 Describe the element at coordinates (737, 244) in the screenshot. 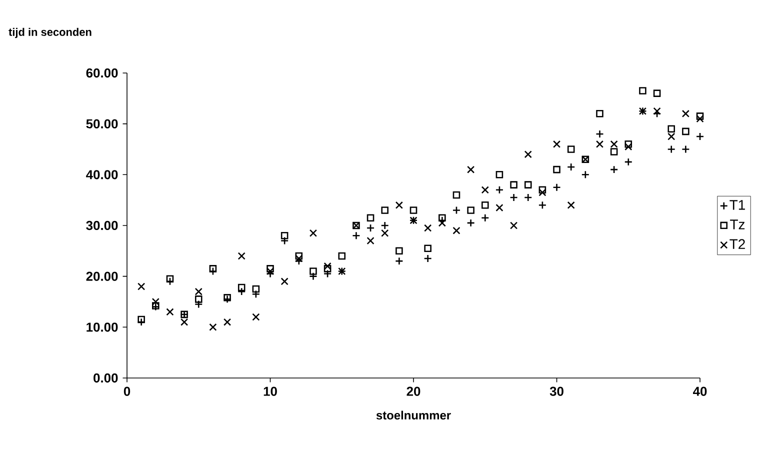

I see `legend-label: T2` at that location.